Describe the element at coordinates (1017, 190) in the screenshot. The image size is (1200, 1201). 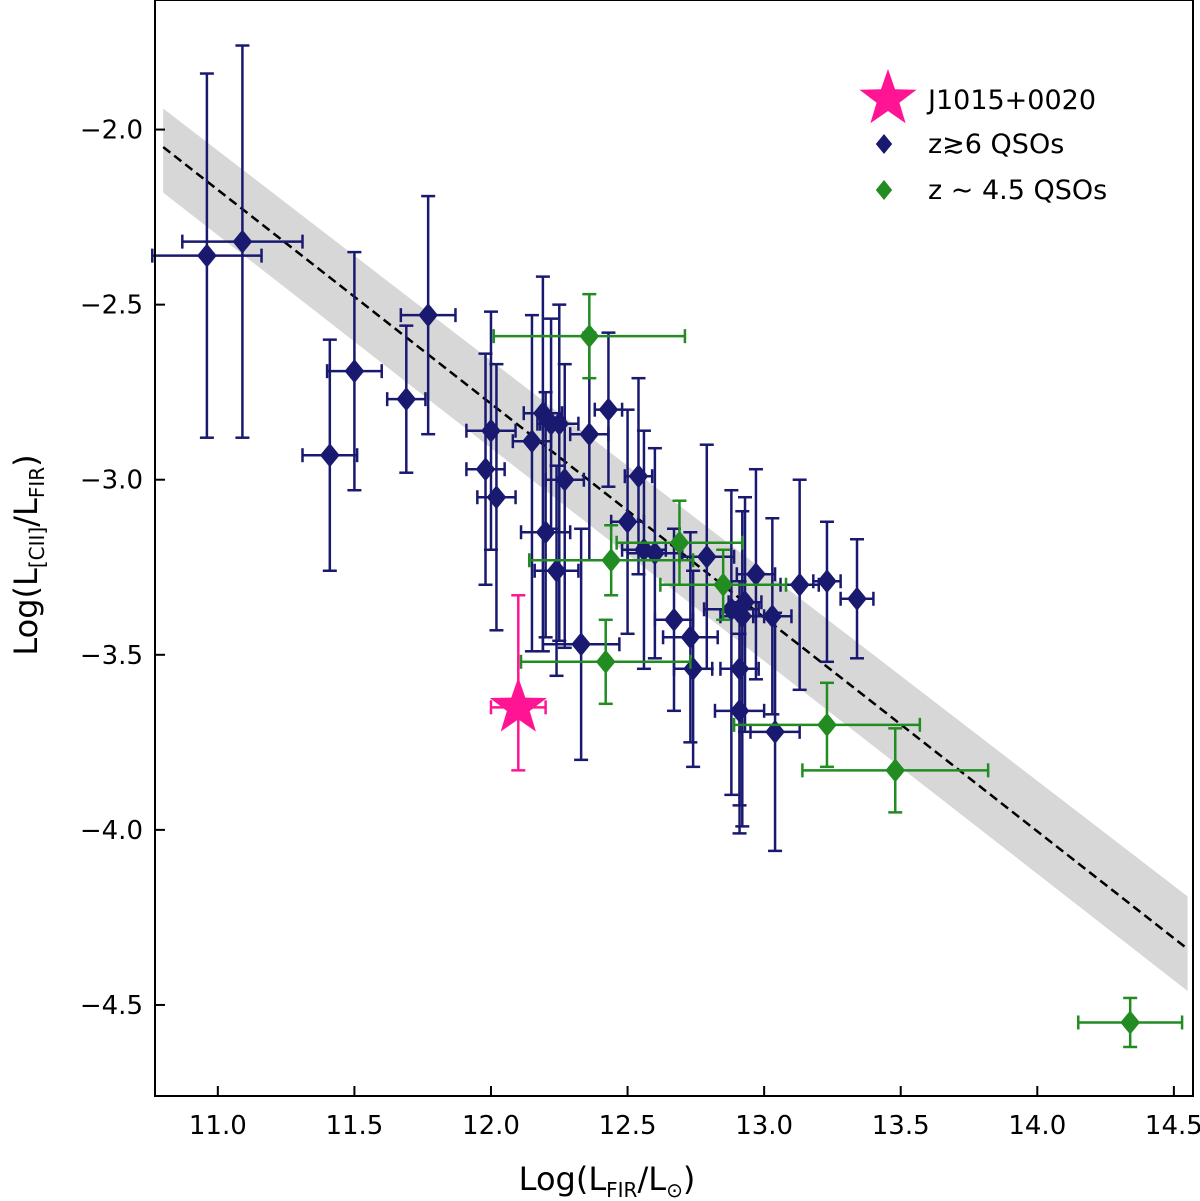
I see `legend-label-z45: z ∼ 4.5 QSOs` at that location.